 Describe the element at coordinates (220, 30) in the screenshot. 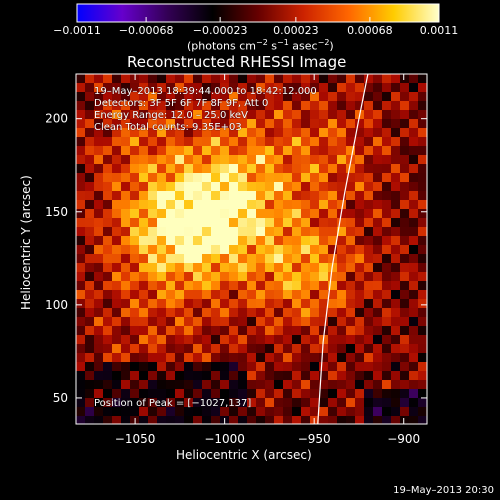

I see `colorbar-tick-label: −0.00023` at that location.